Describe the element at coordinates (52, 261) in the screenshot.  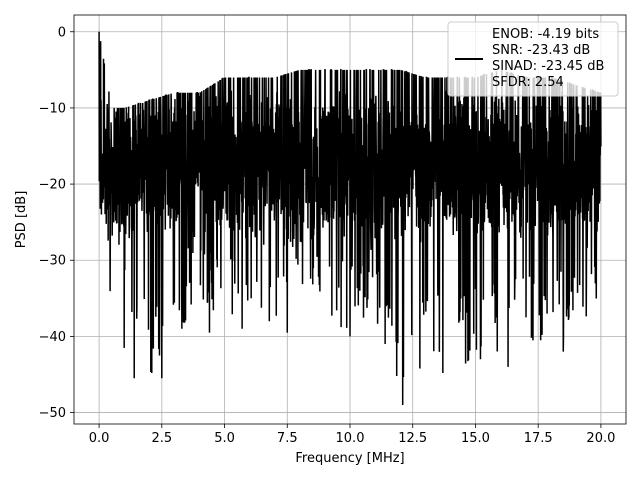
I see `y-tick-label: −30` at that location.